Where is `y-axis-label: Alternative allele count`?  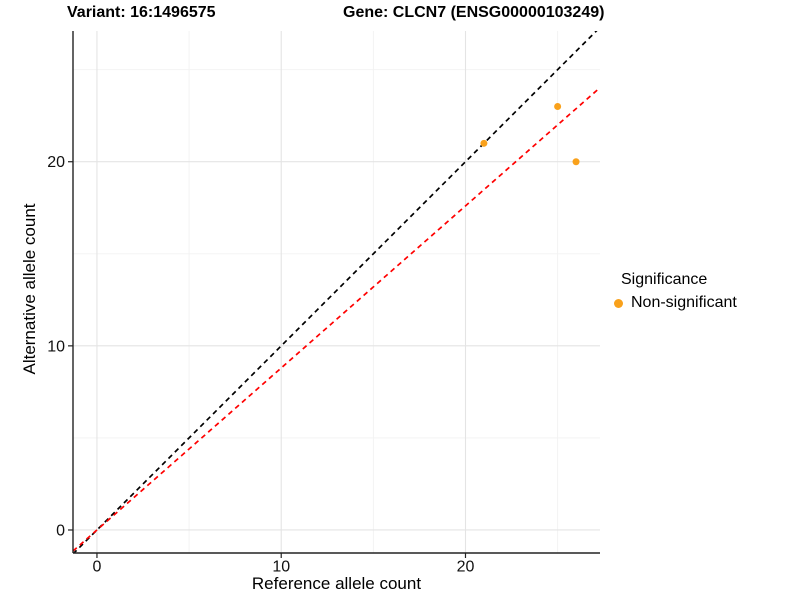 y-axis-label: Alternative allele count is located at coordinates (29, 289).